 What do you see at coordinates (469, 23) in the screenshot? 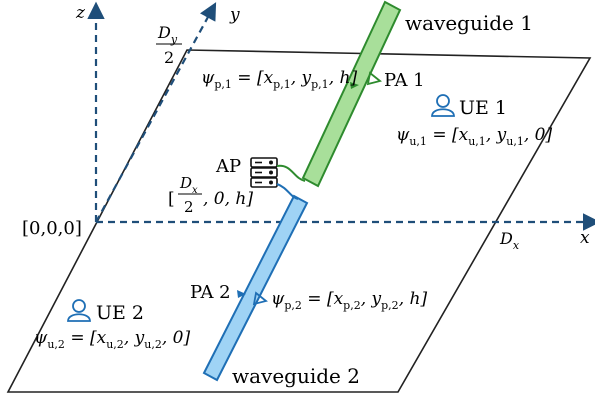
I see `waveguide-1-label: waveguide 1` at bounding box center [469, 23].